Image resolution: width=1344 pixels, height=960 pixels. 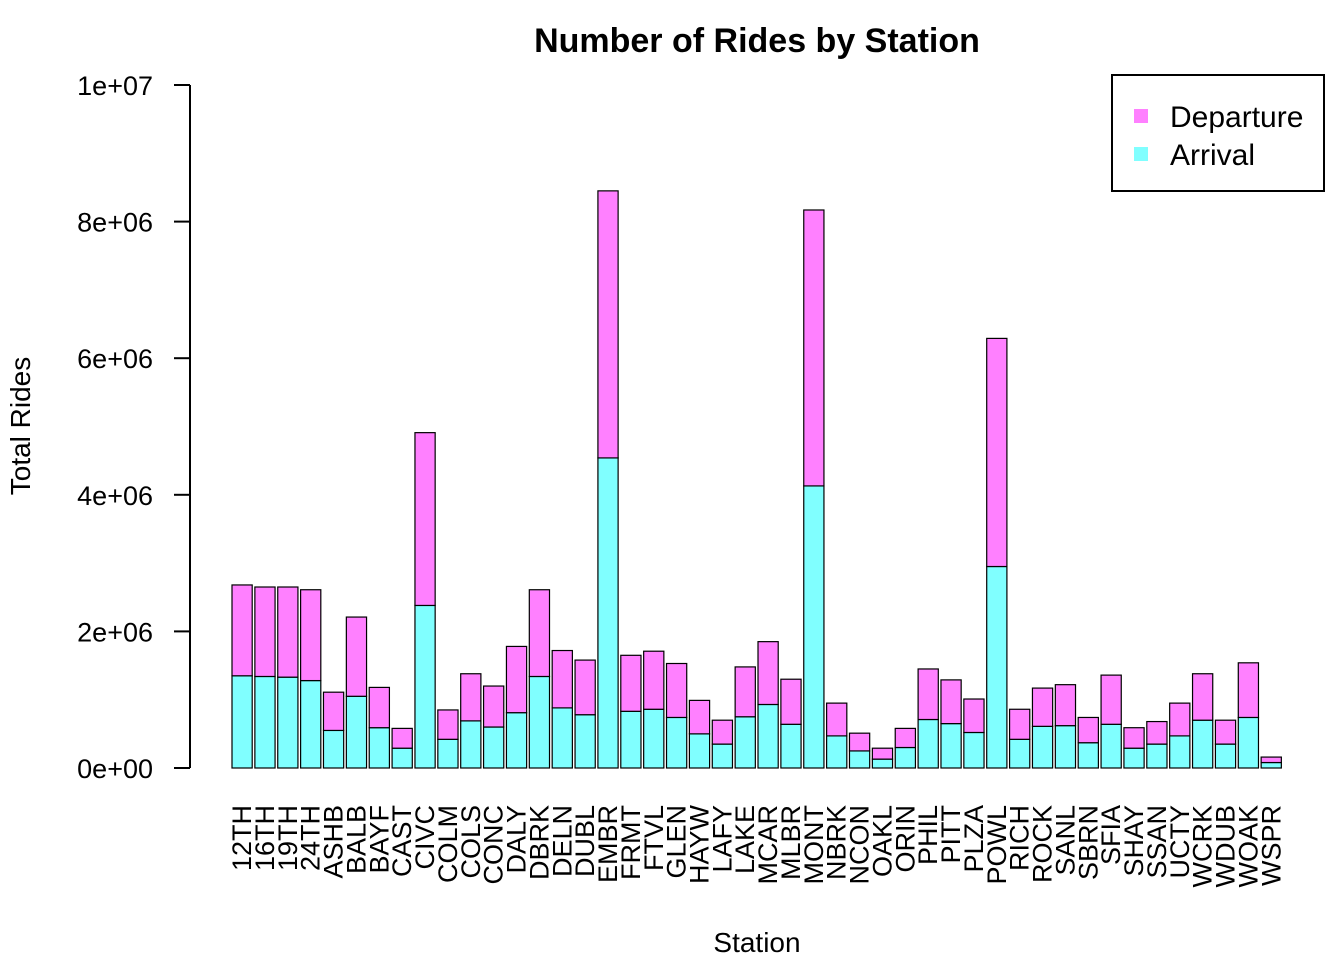 I want to click on bar-departure-mont, so click(x=814, y=348).